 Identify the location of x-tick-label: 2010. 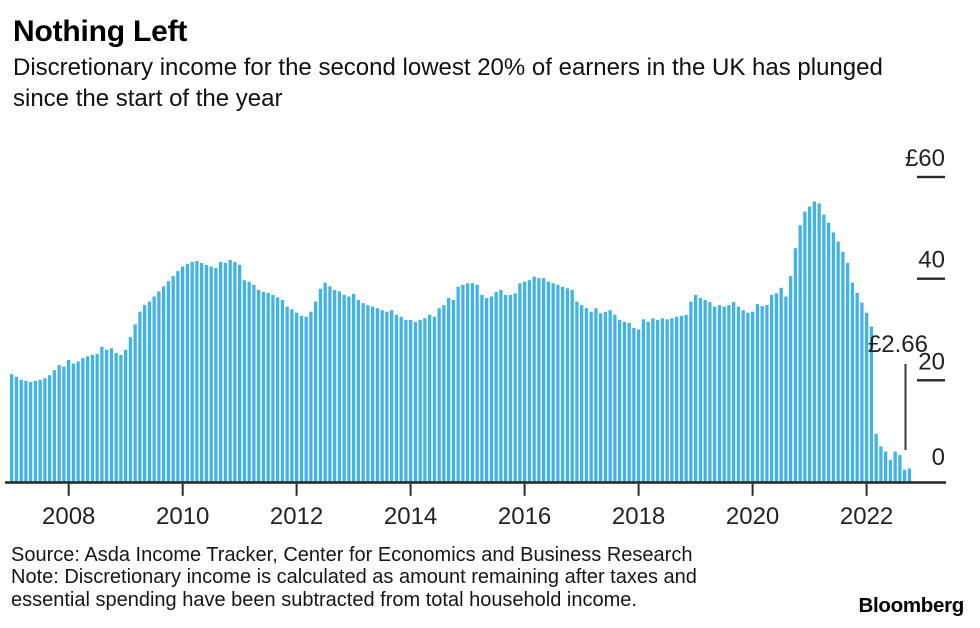
(182, 516).